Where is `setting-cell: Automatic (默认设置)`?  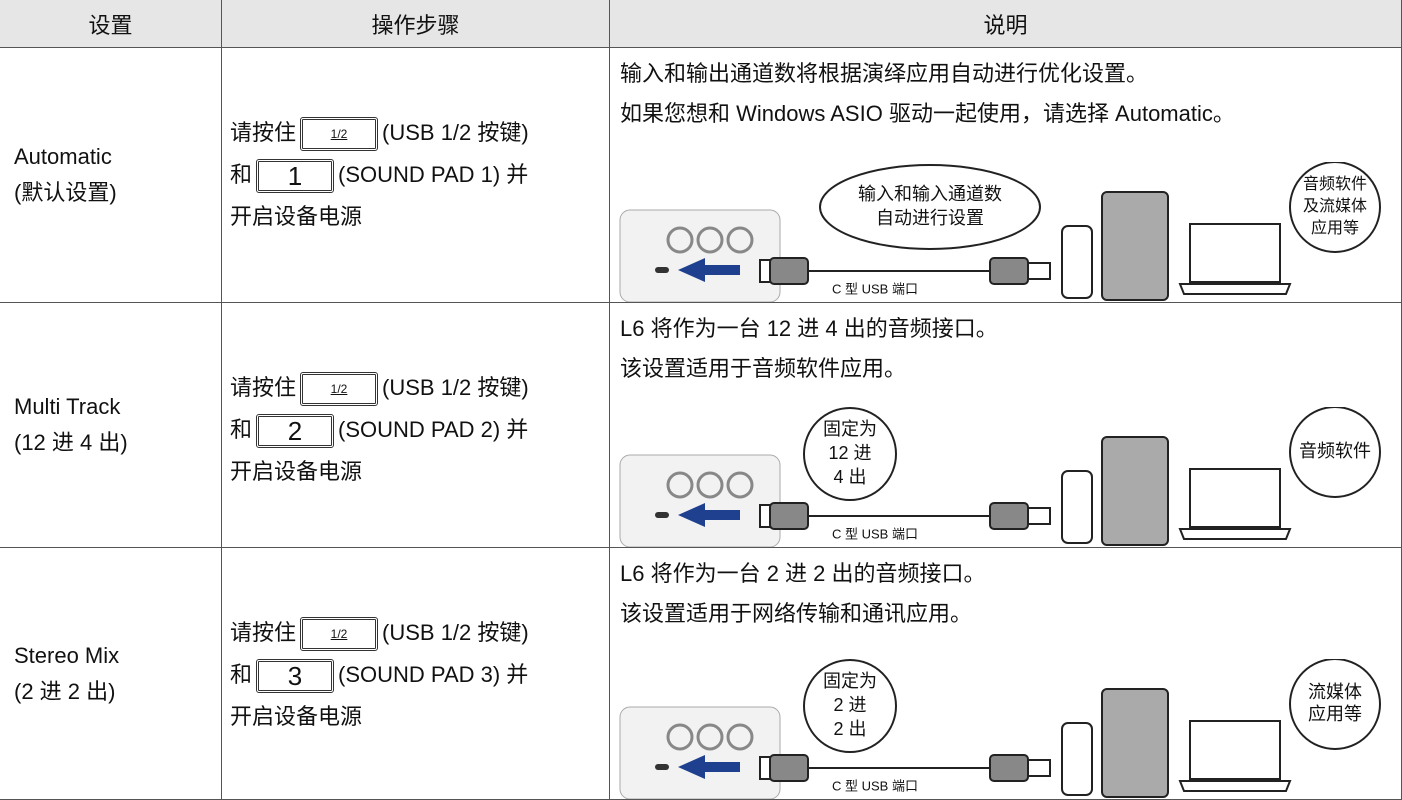 setting-cell: Automatic (默认设置) is located at coordinates (111, 175).